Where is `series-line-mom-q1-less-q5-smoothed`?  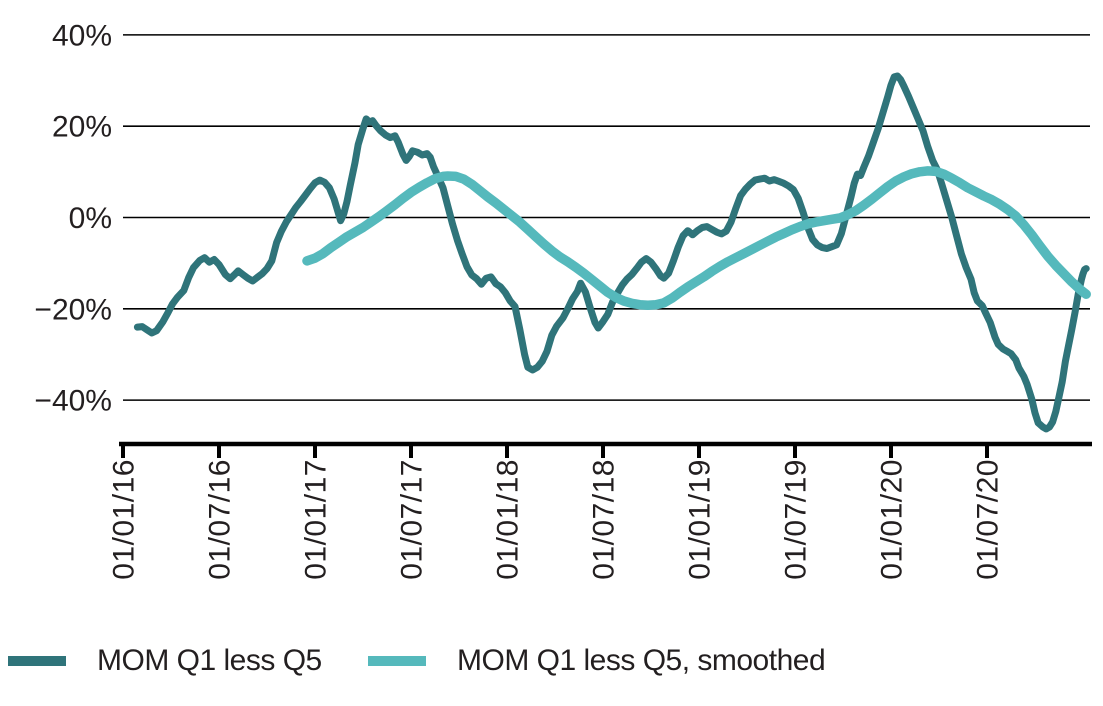 series-line-mom-q1-less-q5-smoothed is located at coordinates (696, 238).